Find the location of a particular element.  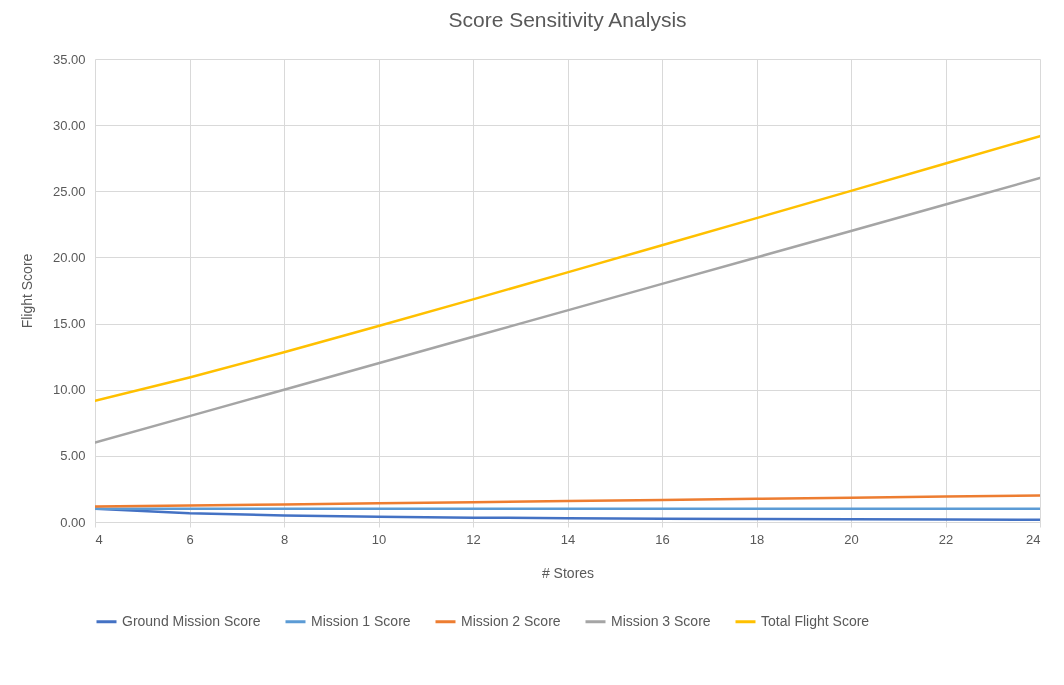

chart-title: Score Sensitivity Analysis is located at coordinates (567, 19).